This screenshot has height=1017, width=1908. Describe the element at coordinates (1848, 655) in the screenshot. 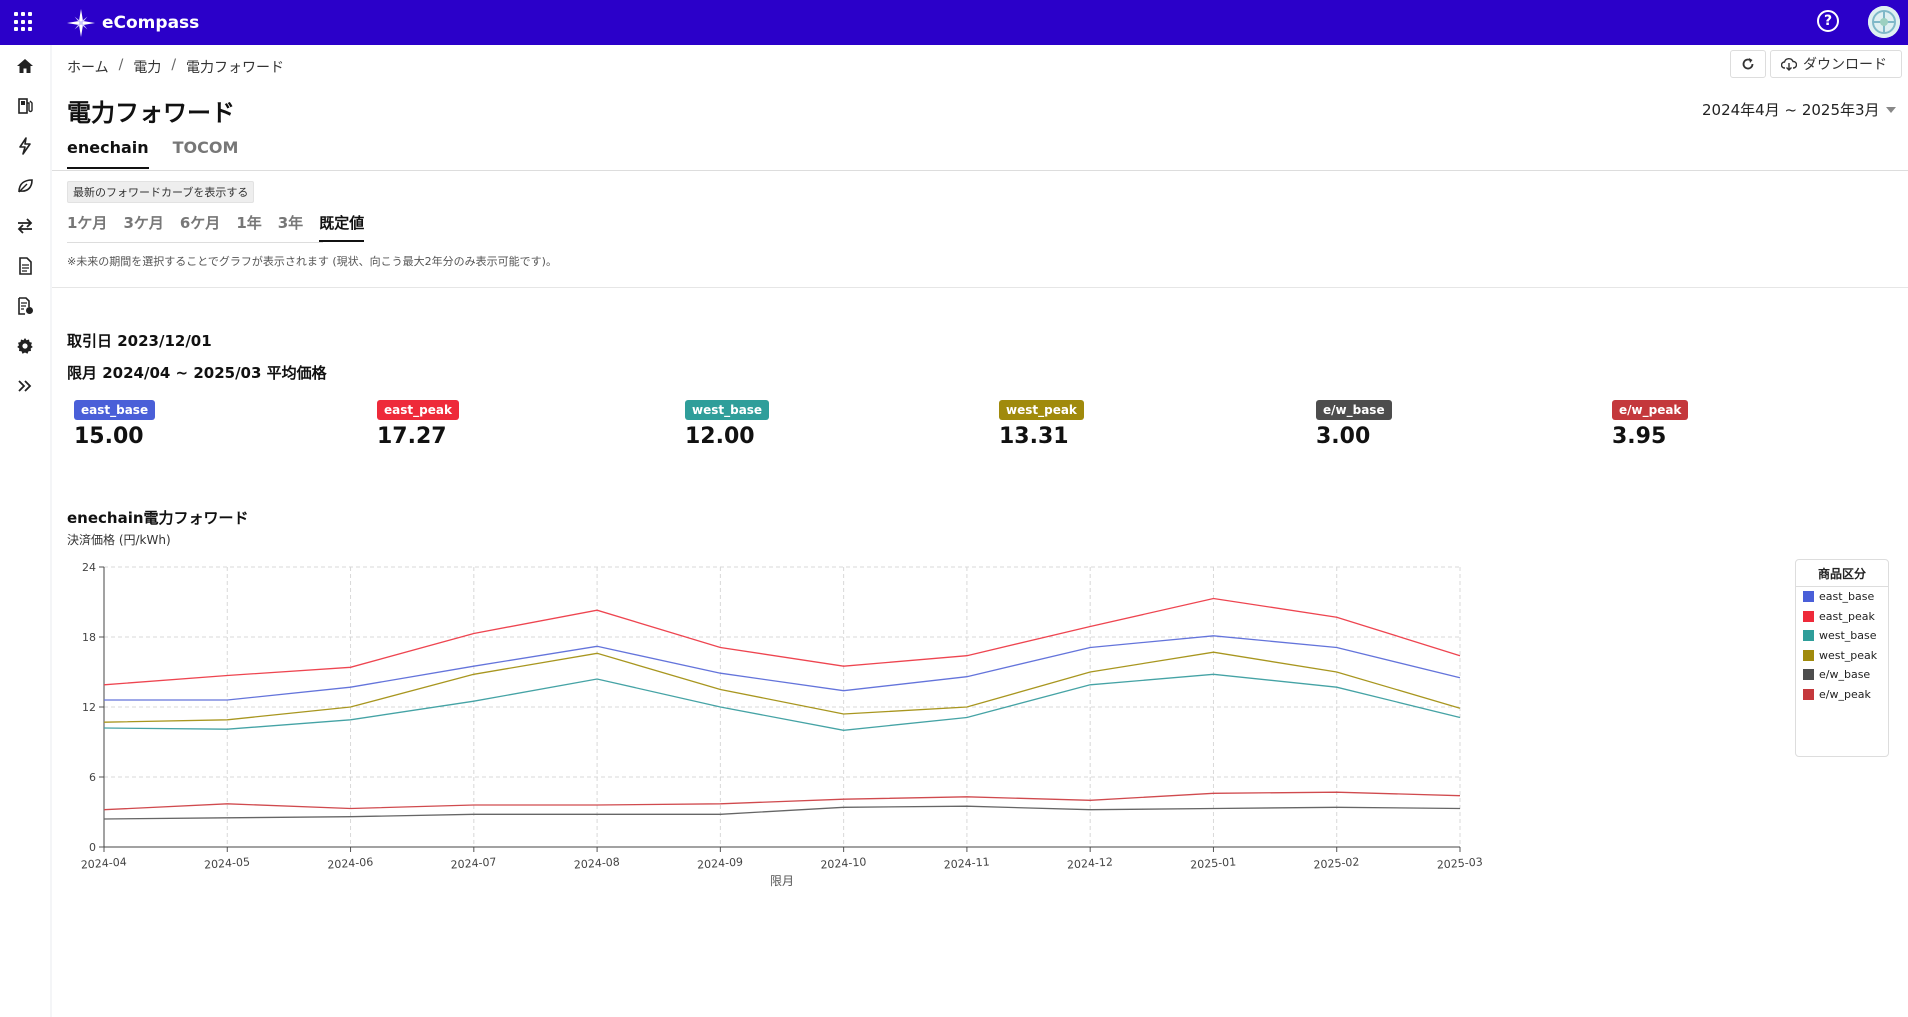

I see `legend-label: west_peak` at that location.